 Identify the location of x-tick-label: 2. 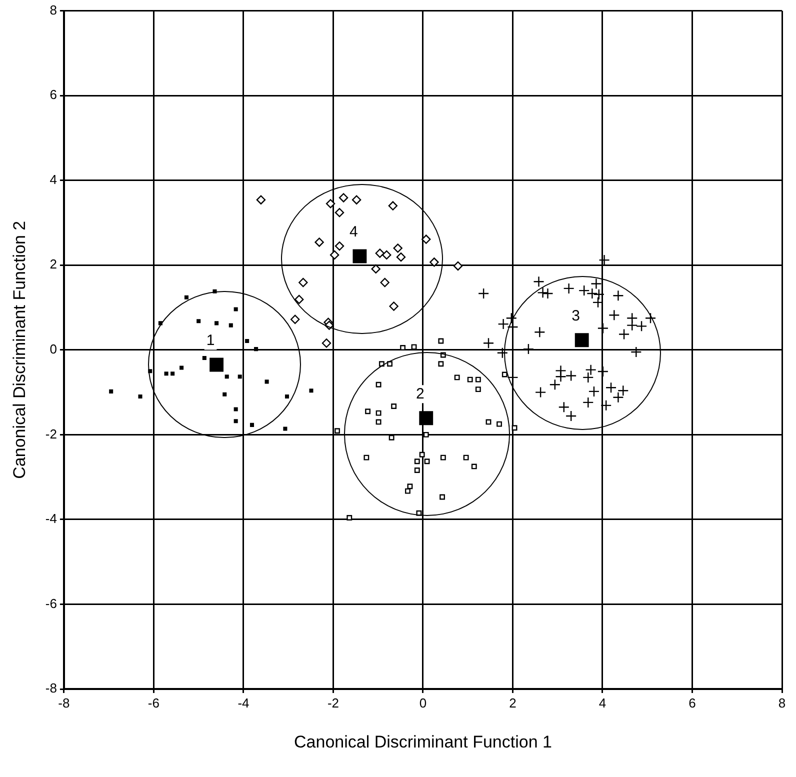
(512, 702).